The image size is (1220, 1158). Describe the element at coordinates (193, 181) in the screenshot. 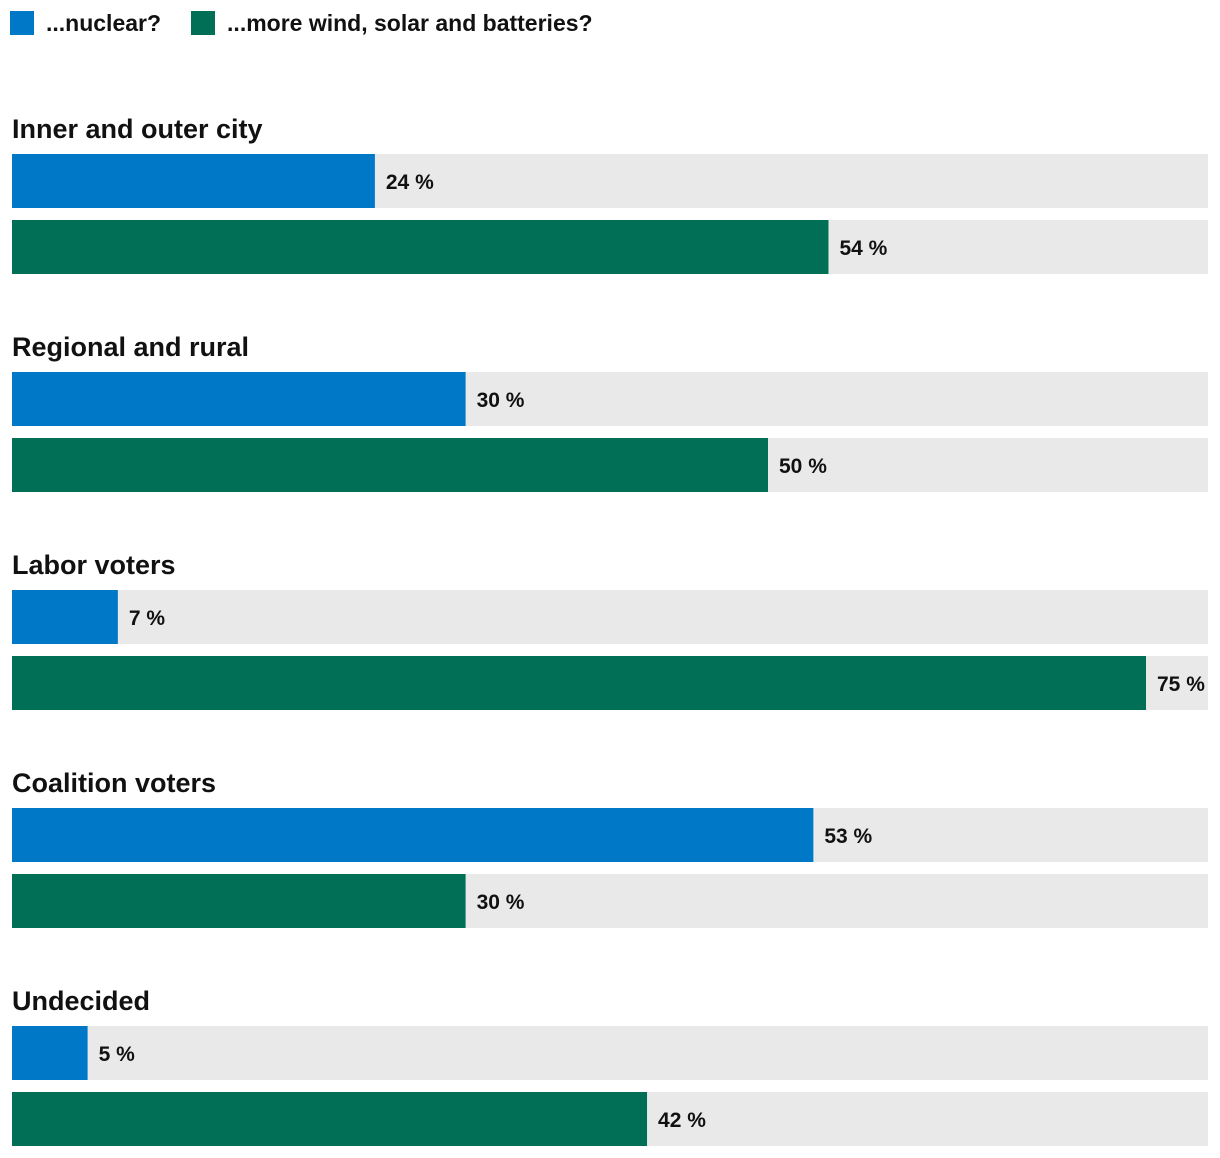

I see `bar-inner-and-outer-city-nuclear` at that location.